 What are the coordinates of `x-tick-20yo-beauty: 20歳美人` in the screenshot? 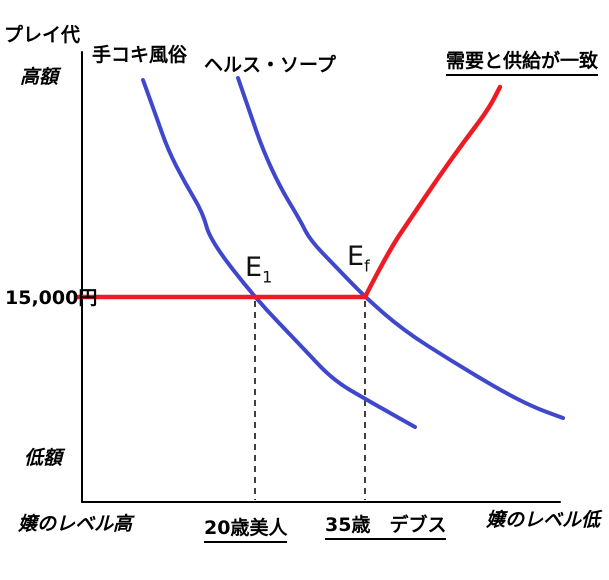 It's located at (246, 530).